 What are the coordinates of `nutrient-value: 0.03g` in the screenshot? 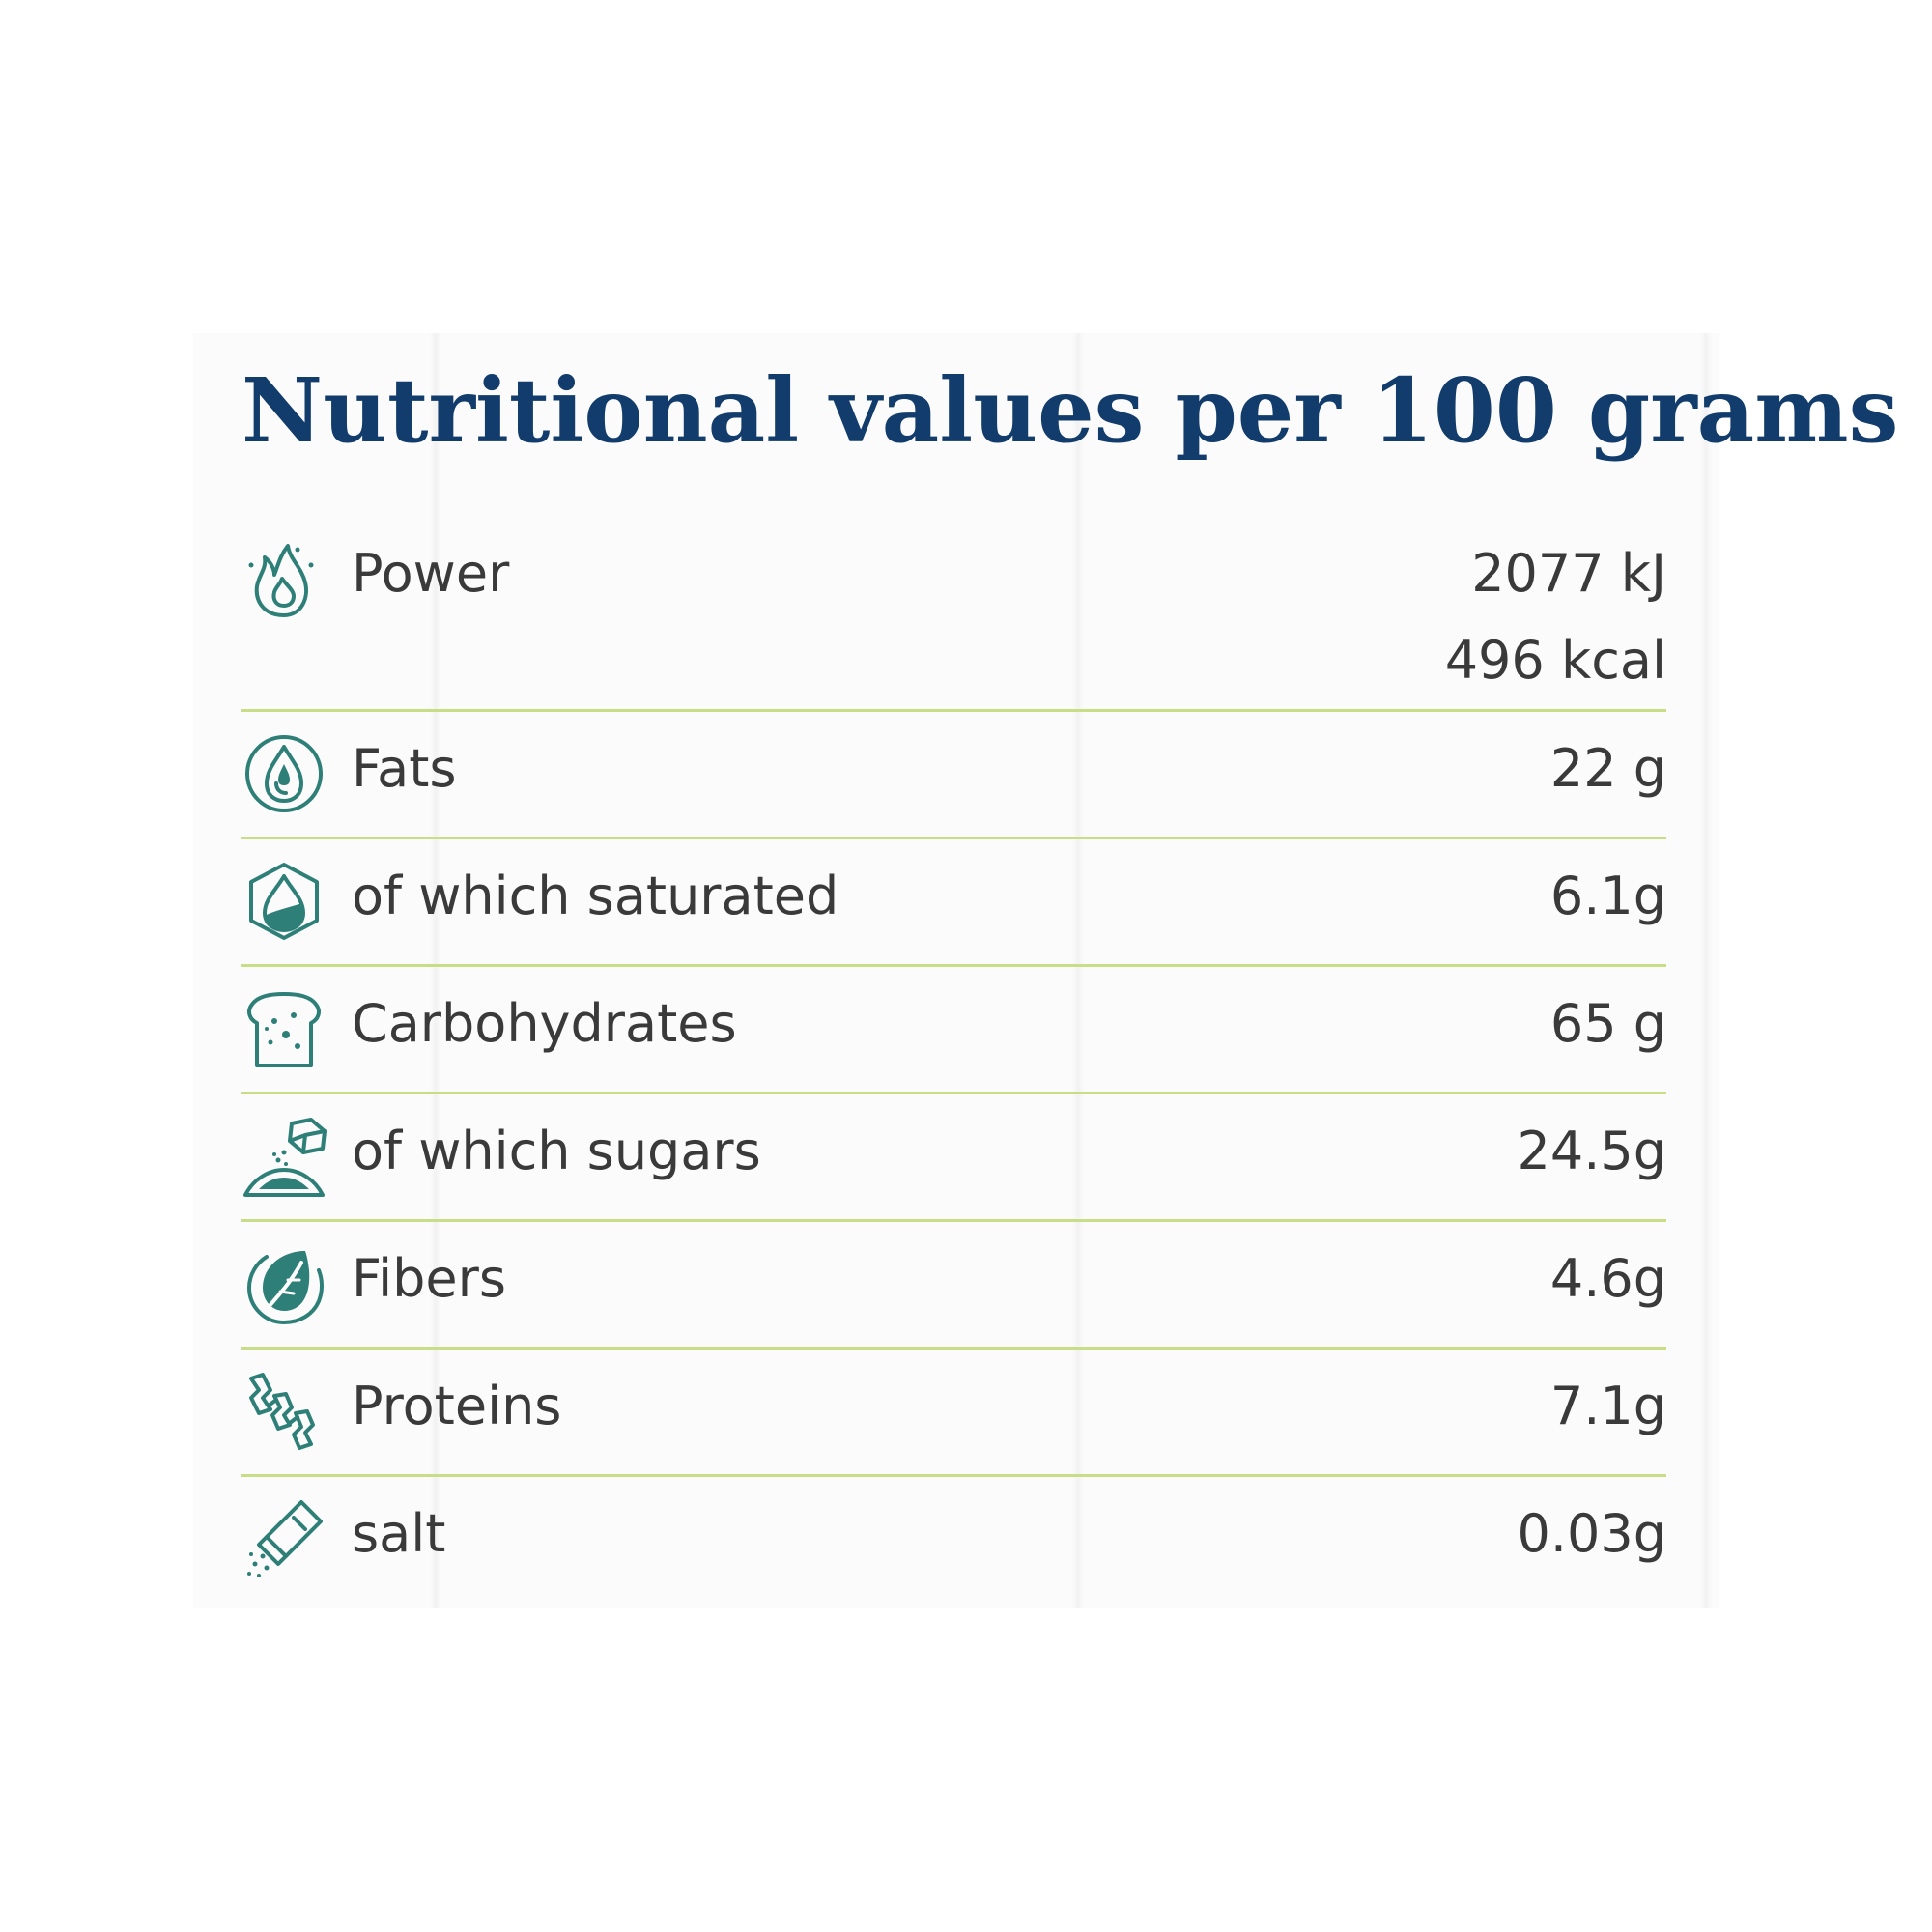 It's located at (1591, 1533).